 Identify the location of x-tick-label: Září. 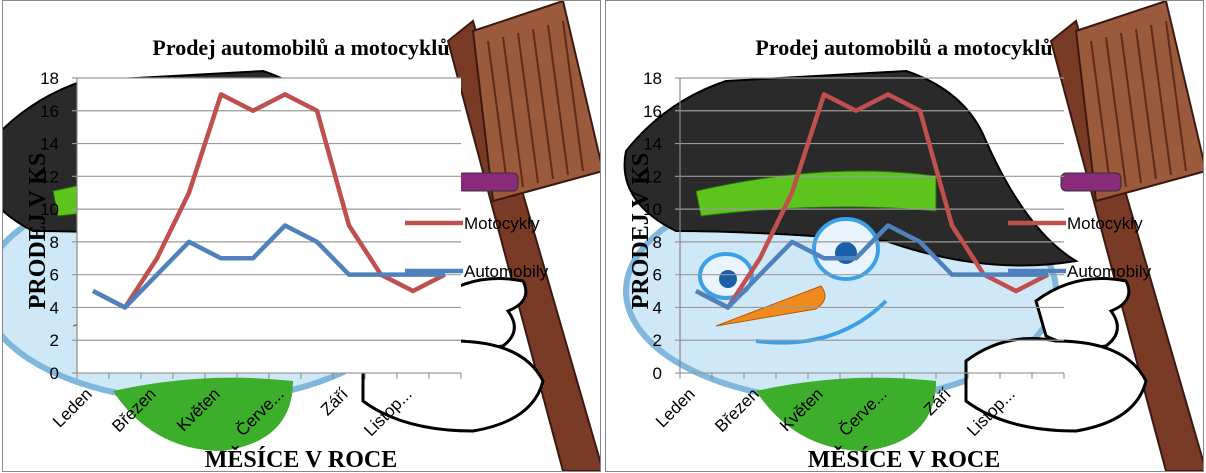
(334, 401).